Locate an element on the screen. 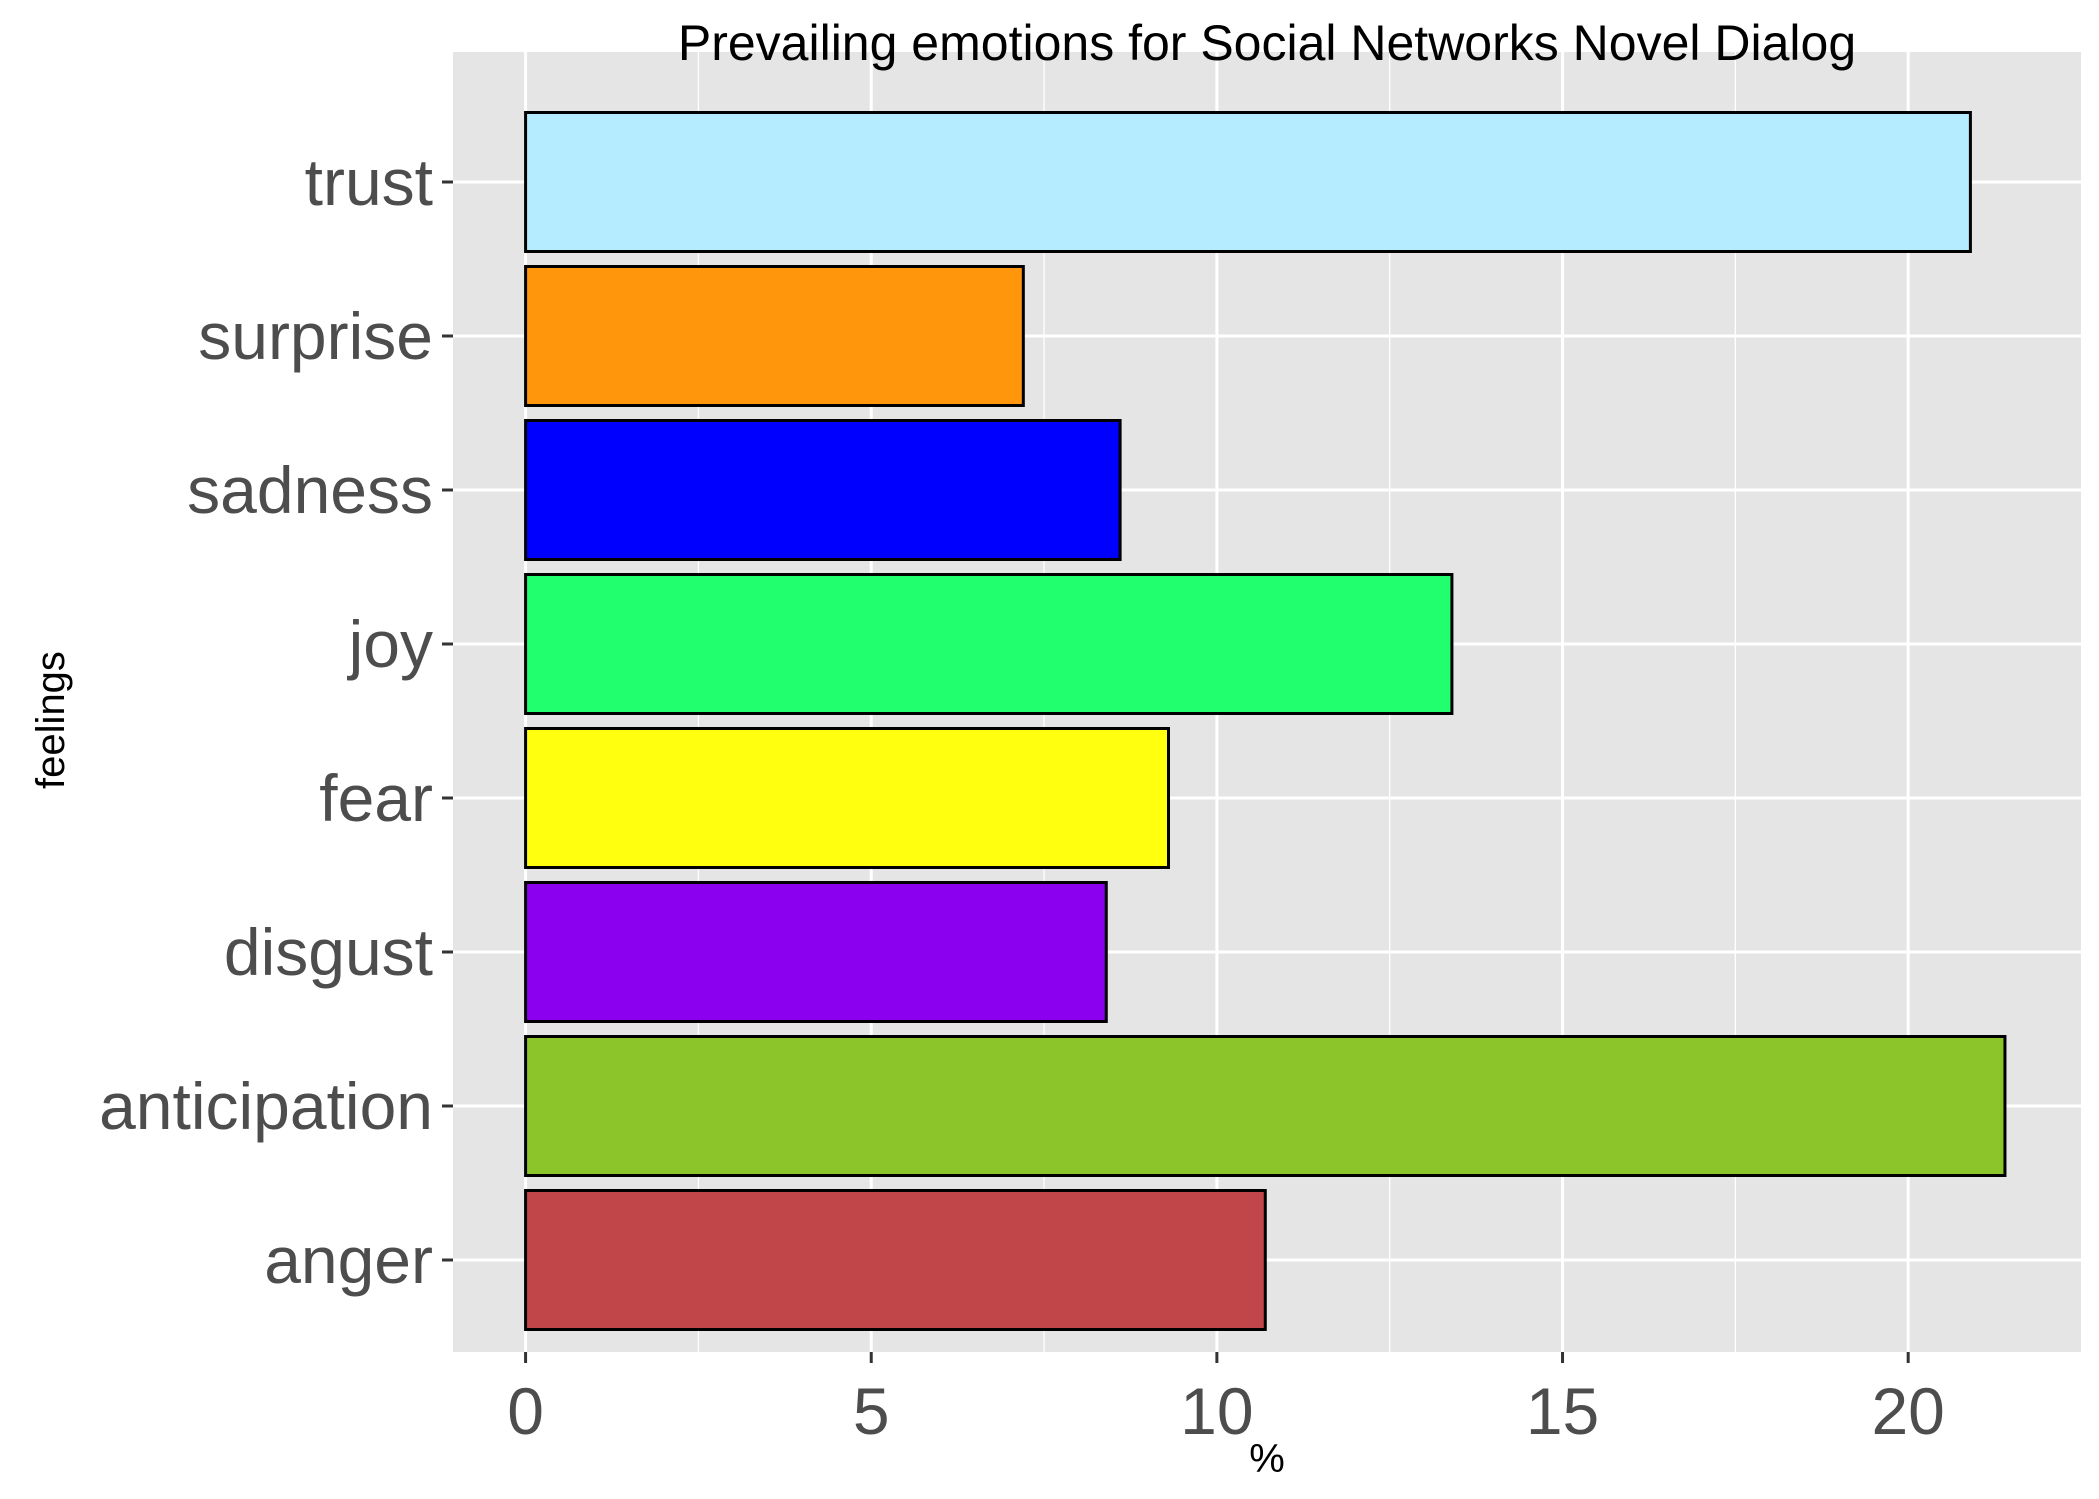 The height and width of the screenshot is (1499, 2099). bar-disgust is located at coordinates (816, 952).